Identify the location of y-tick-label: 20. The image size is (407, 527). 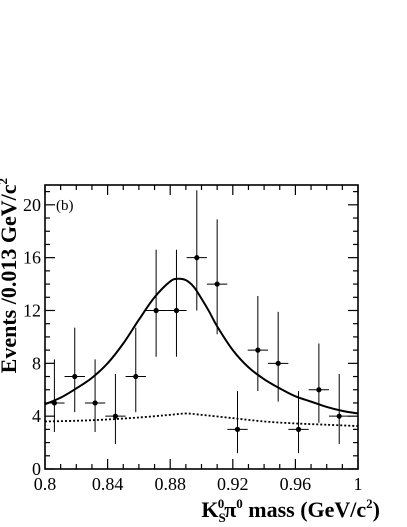
(32, 205).